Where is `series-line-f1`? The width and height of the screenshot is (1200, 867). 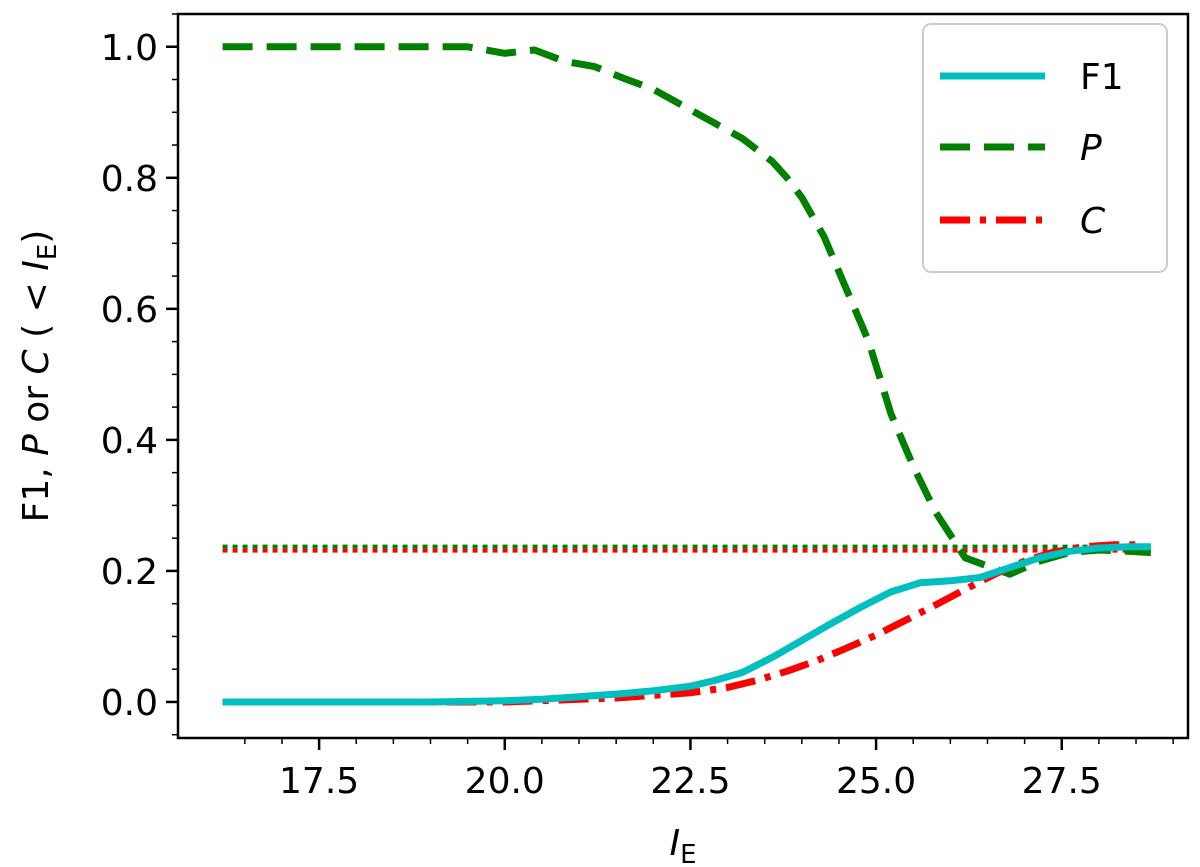
series-line-f1 is located at coordinates (686, 624).